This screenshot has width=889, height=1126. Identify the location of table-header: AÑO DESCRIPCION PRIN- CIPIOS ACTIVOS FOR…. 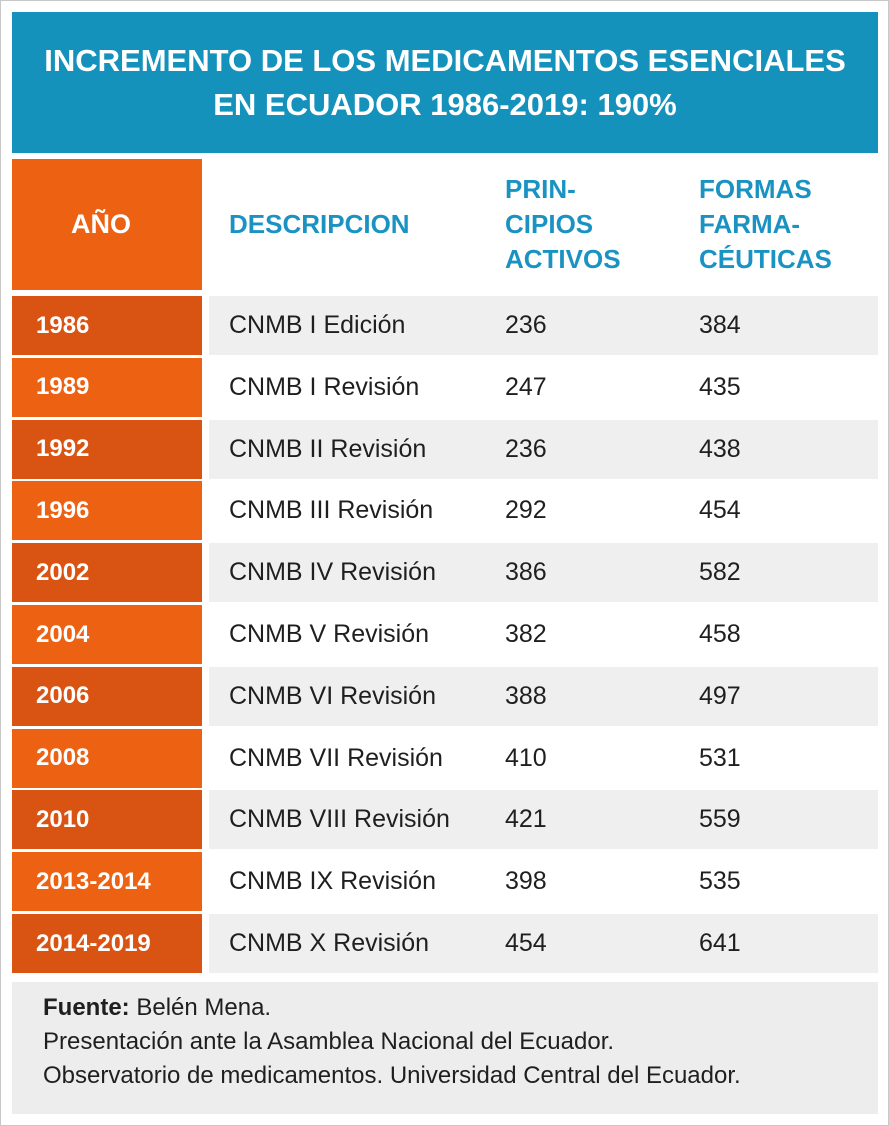
(445, 224).